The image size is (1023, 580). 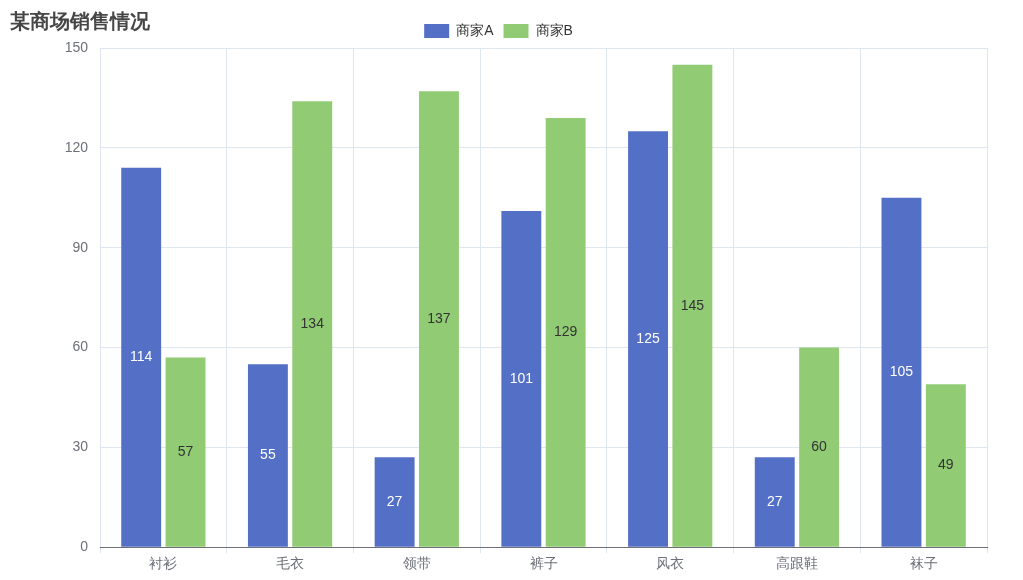 I want to click on y-tick-label: 120, so click(x=76, y=146).